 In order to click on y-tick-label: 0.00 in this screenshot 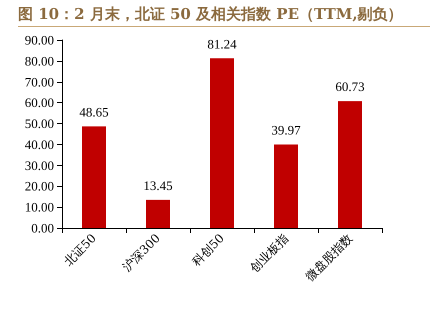, I will do `click(42, 228)`.